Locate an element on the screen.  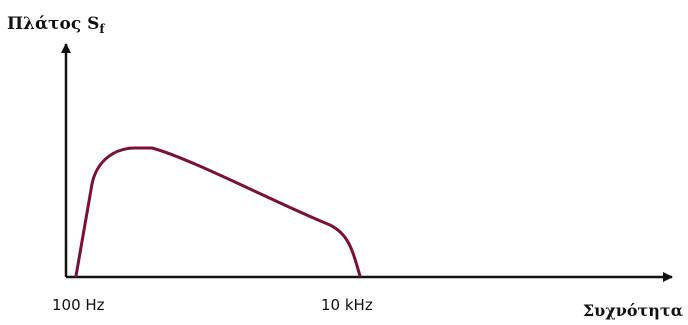
y-axis-label: Πλάτος Sf is located at coordinates (56, 25).